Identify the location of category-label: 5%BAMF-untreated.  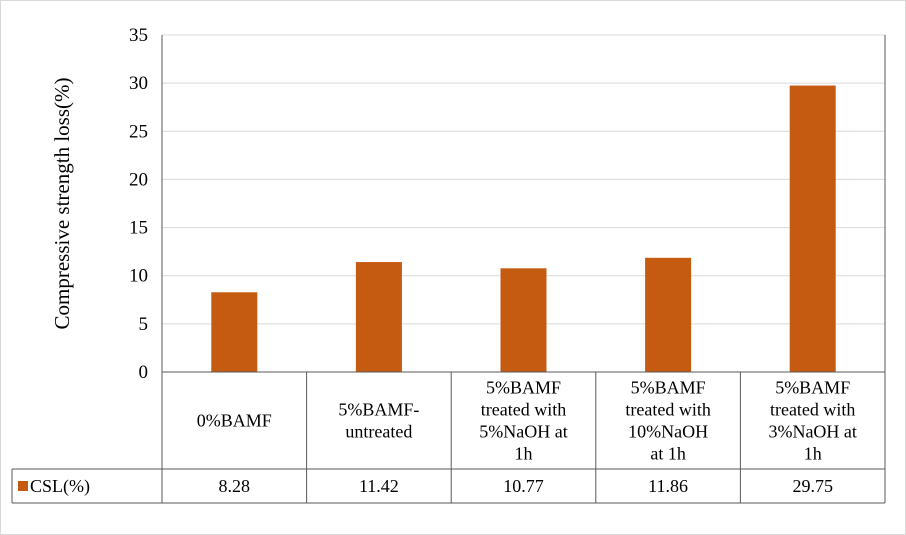
(378, 421).